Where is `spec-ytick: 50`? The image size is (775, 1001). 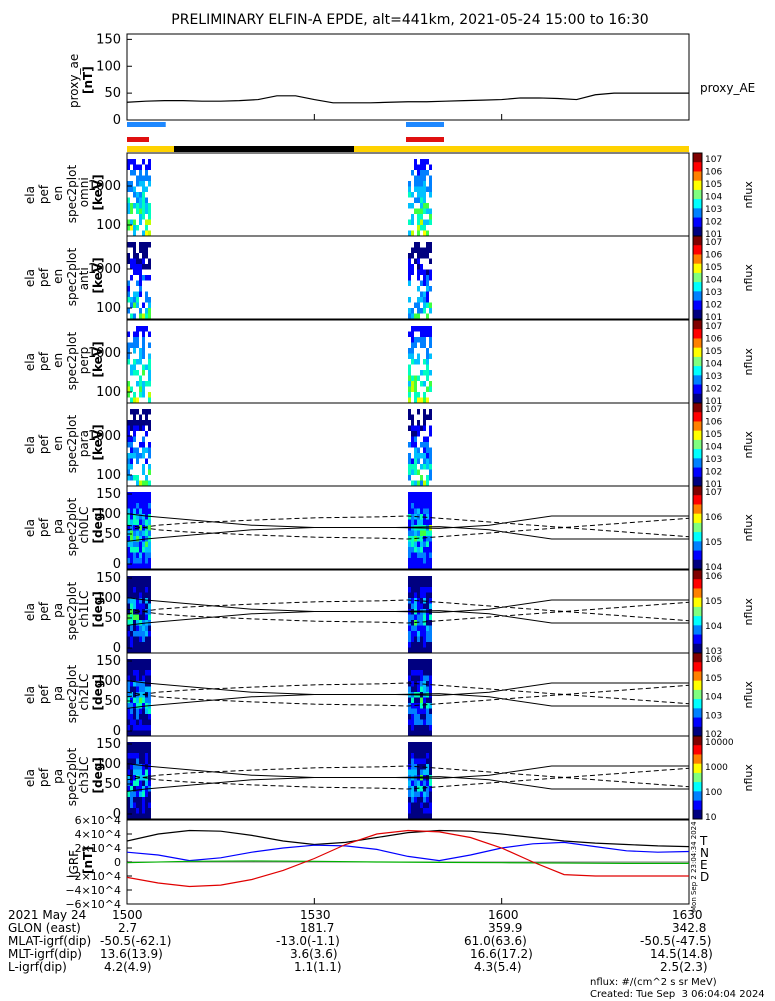
spec-ytick: 50 is located at coordinates (112, 701).